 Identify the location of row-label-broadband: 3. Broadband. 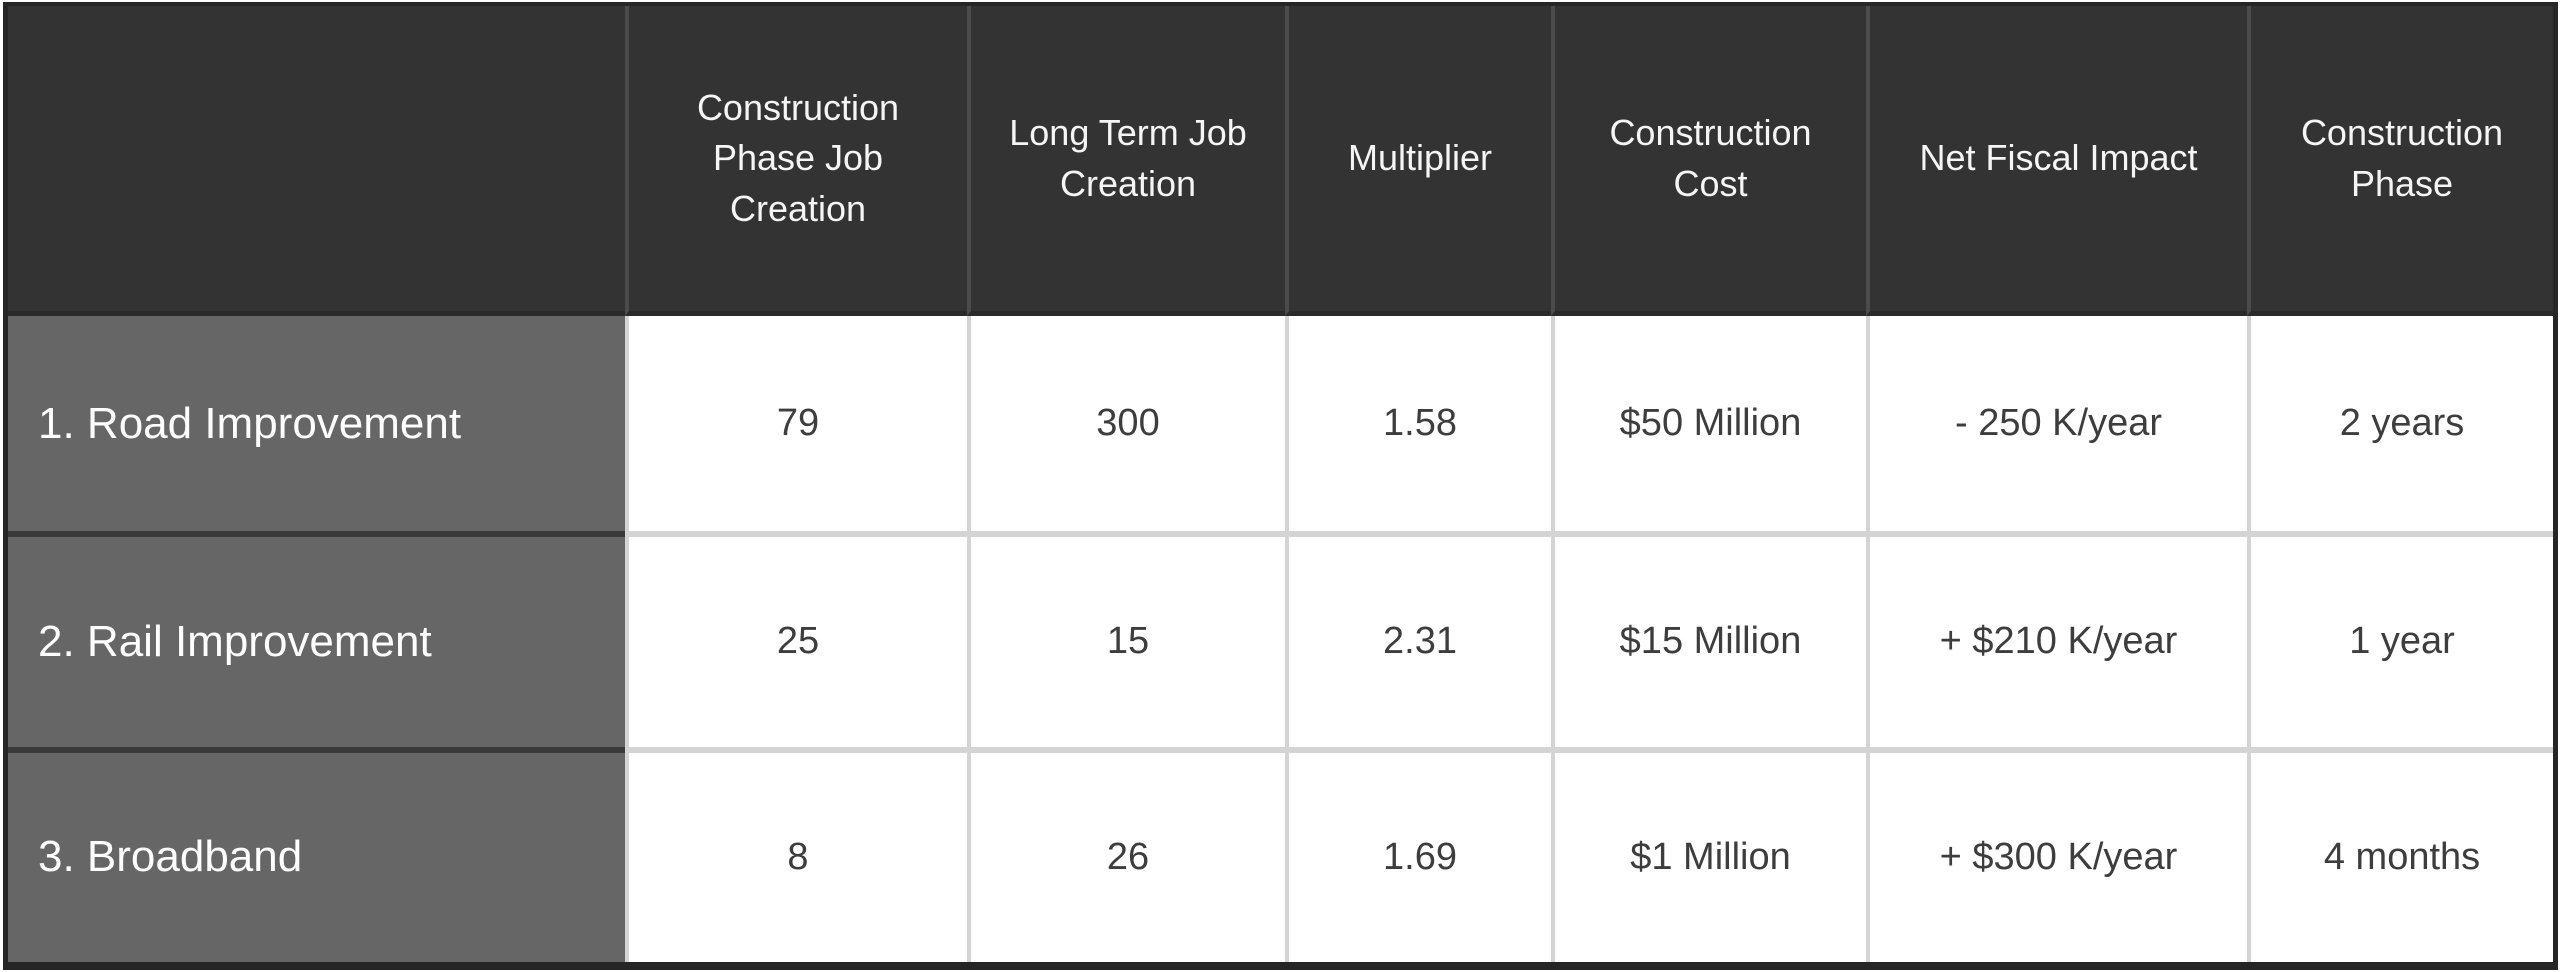
(316, 854).